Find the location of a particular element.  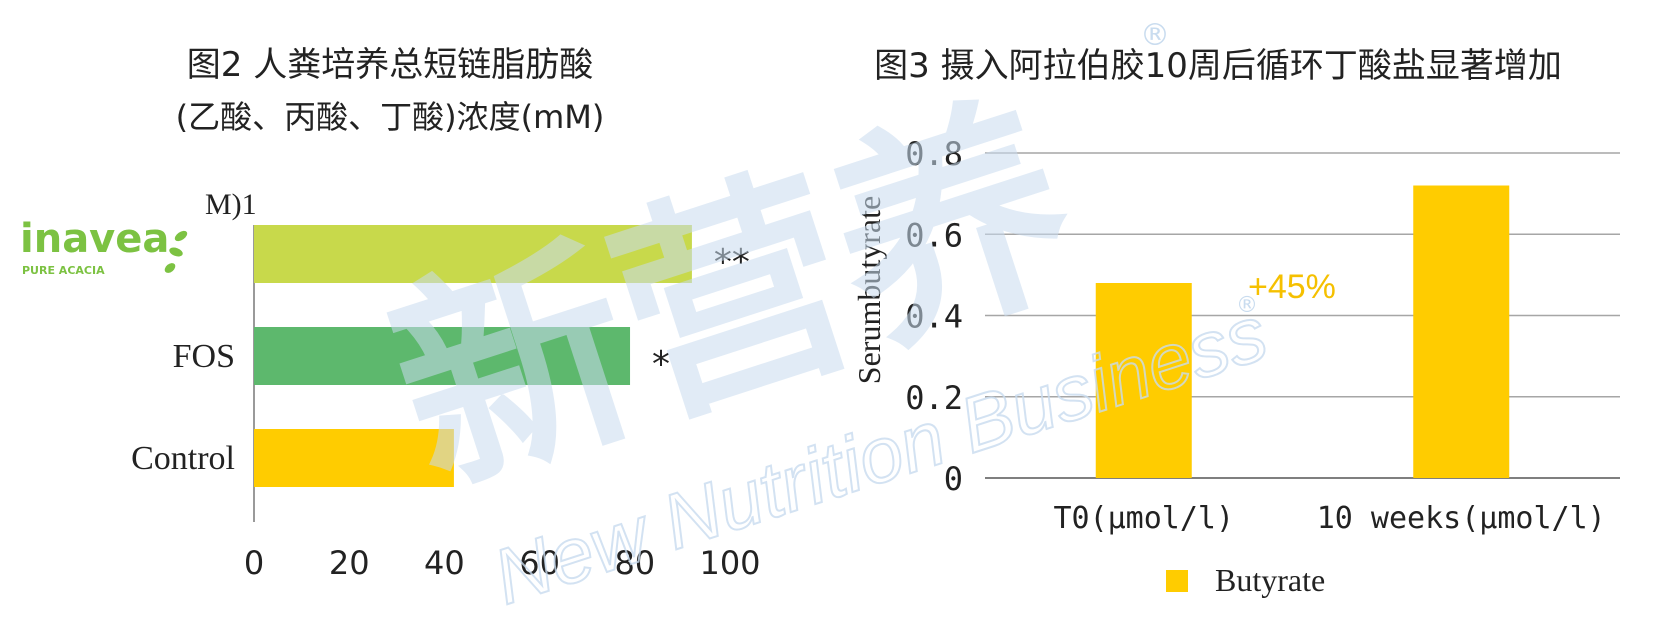

chart-1-title: 图2 人粪培养总短链脂肪酸 is located at coordinates (390, 65).